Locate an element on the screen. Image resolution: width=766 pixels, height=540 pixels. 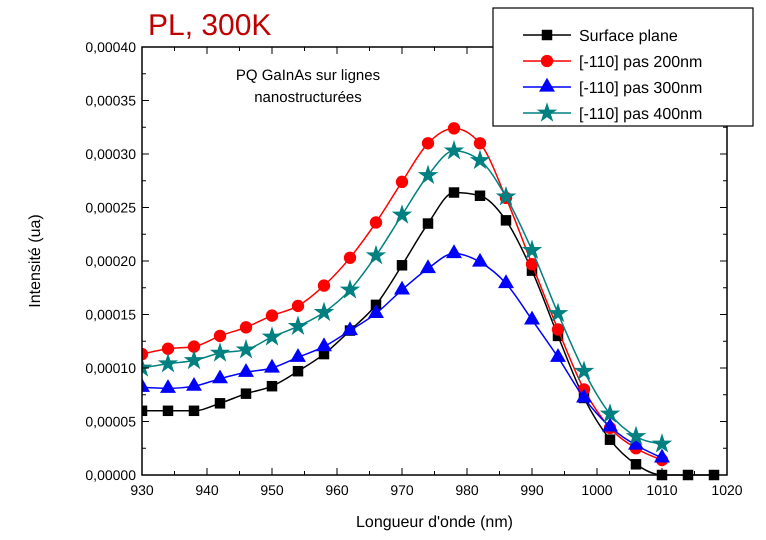
x-tick-label: 990 is located at coordinates (532, 490).